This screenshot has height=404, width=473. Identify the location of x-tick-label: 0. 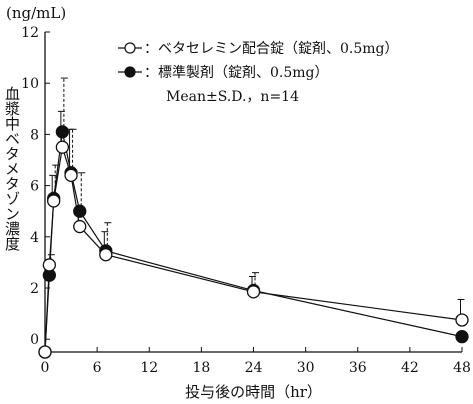
(45, 368).